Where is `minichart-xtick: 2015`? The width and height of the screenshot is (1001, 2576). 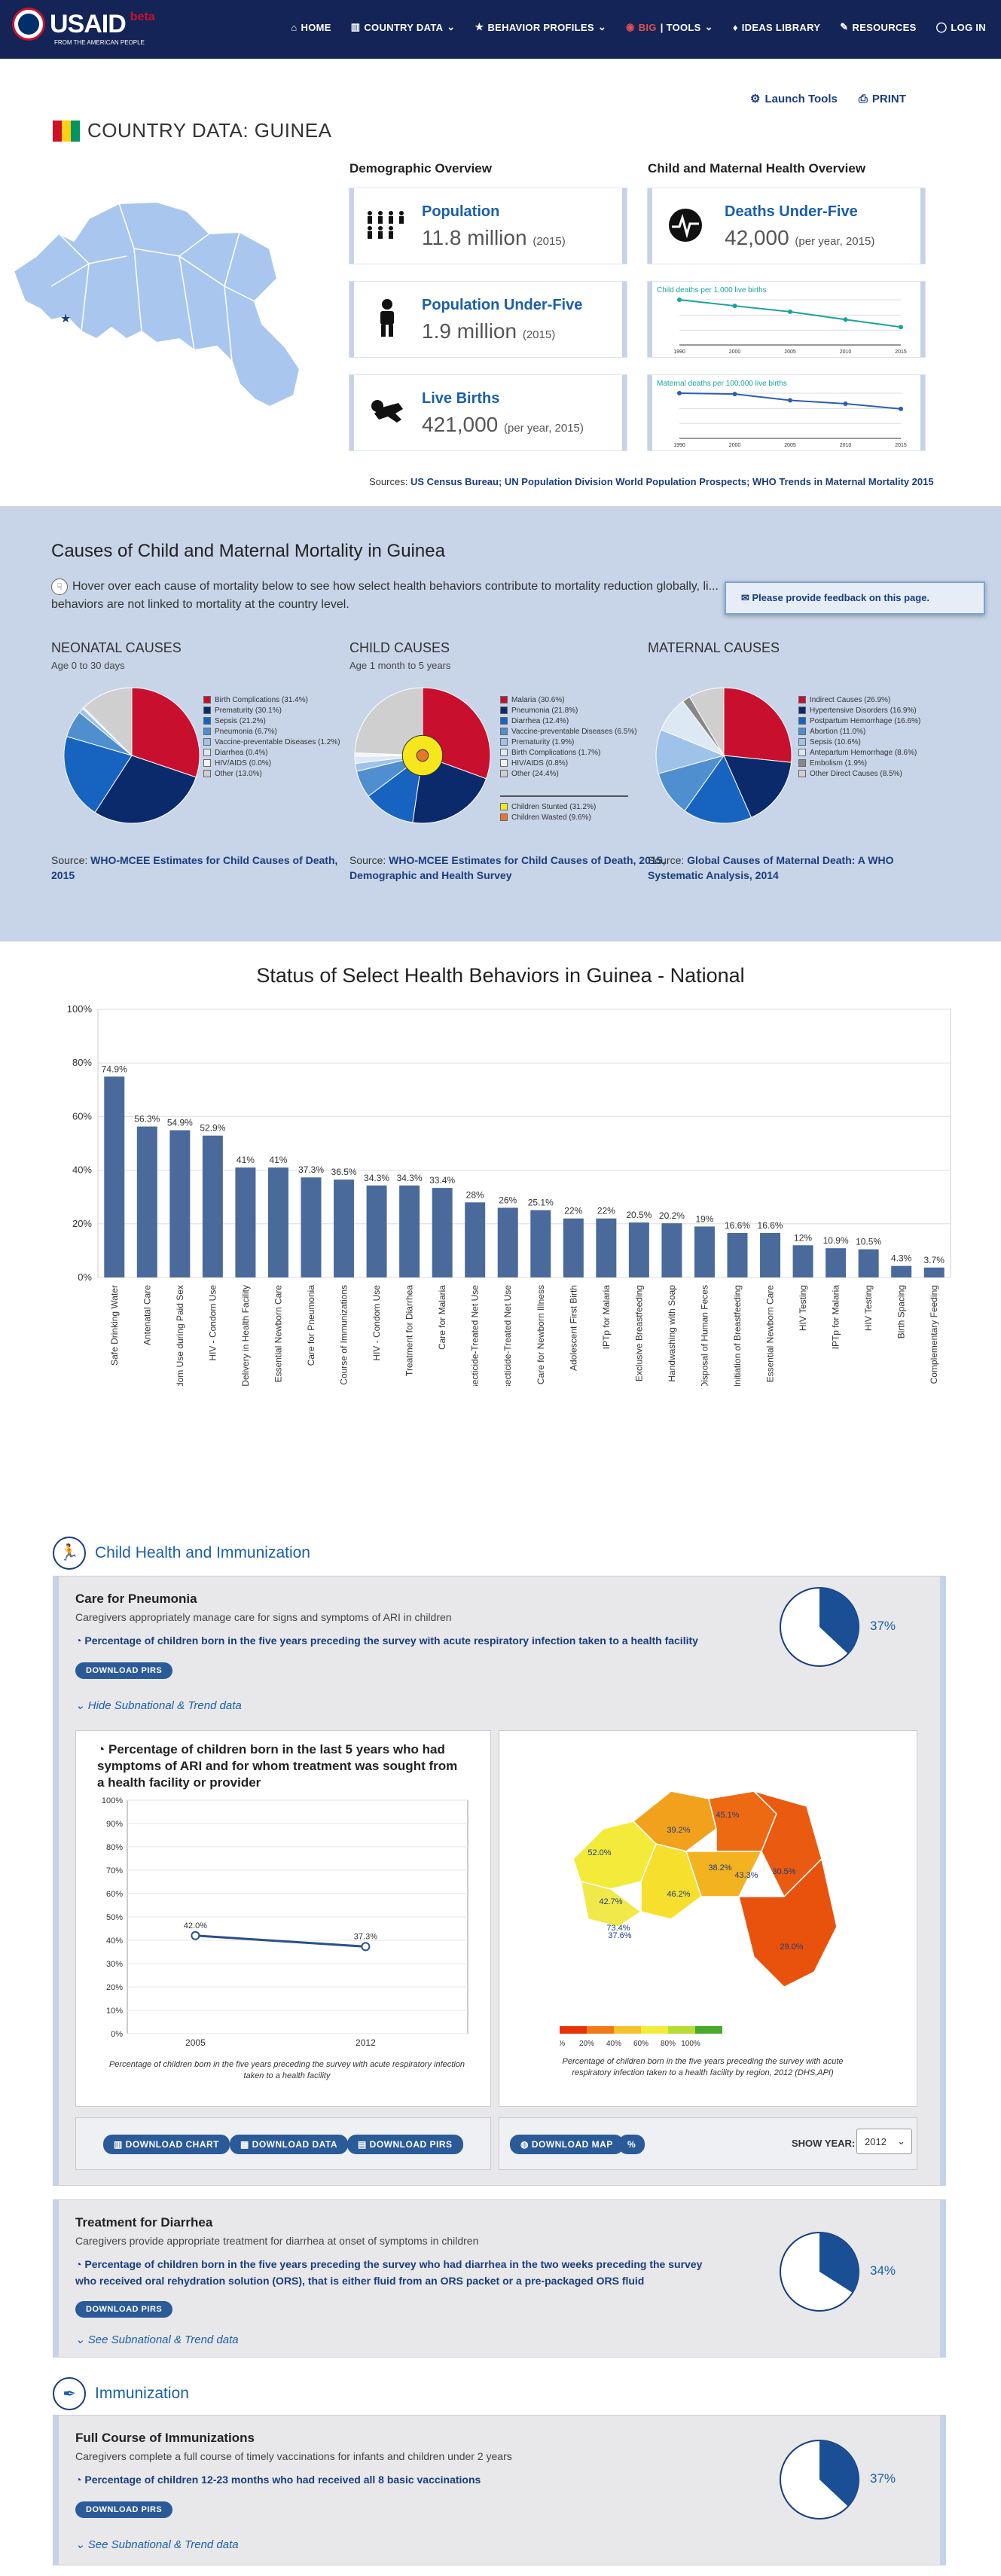
minichart-xtick: 2015 is located at coordinates (901, 352).